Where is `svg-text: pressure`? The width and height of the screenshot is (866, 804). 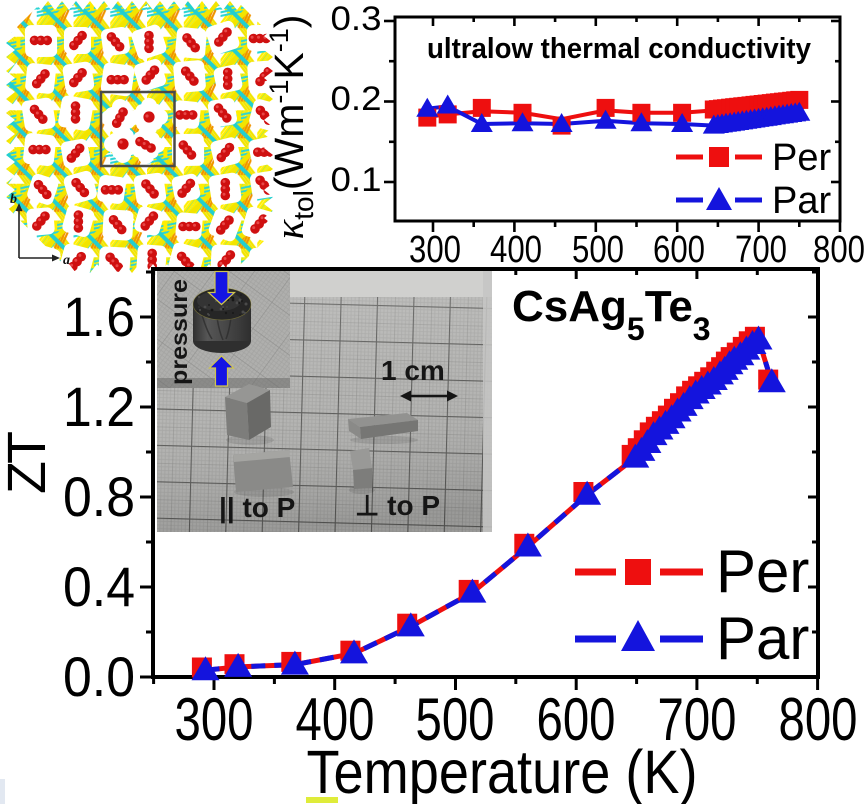
svg-text: pressure is located at coordinates (179, 332).